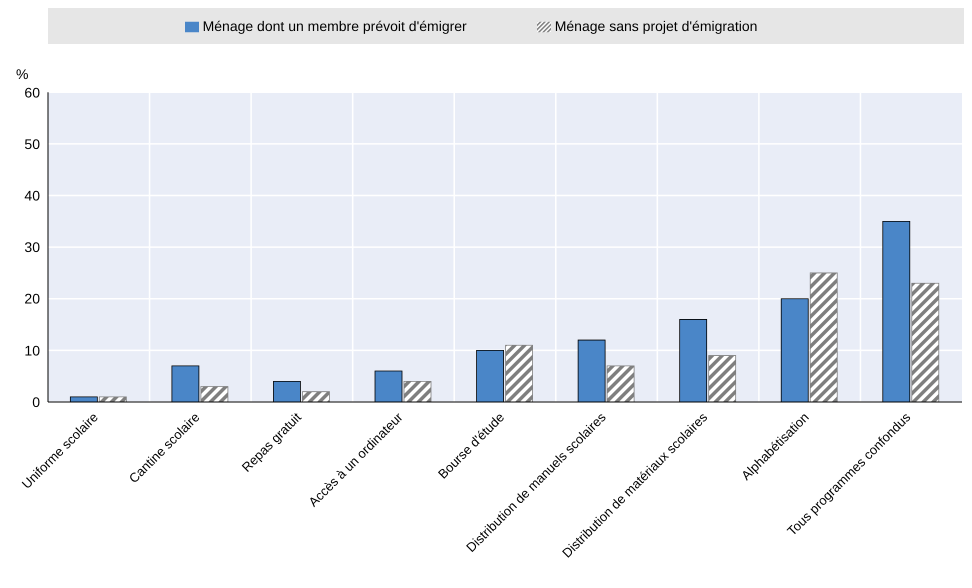 The image size is (972, 588). What do you see at coordinates (36, 402) in the screenshot?
I see `y-tick-label: 0` at bounding box center [36, 402].